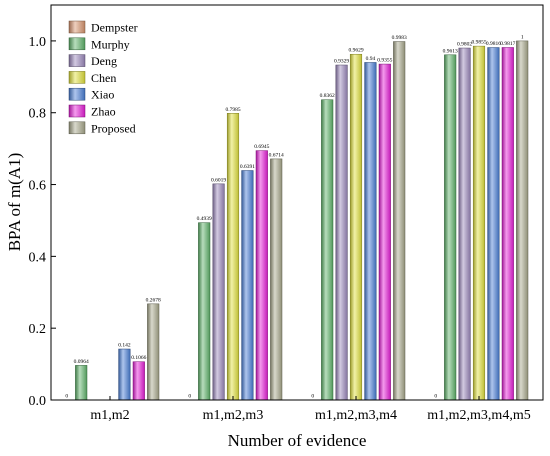 The height and width of the screenshot is (456, 550). Describe the element at coordinates (38, 257) in the screenshot. I see `y-tick-label: 0.4` at that location.